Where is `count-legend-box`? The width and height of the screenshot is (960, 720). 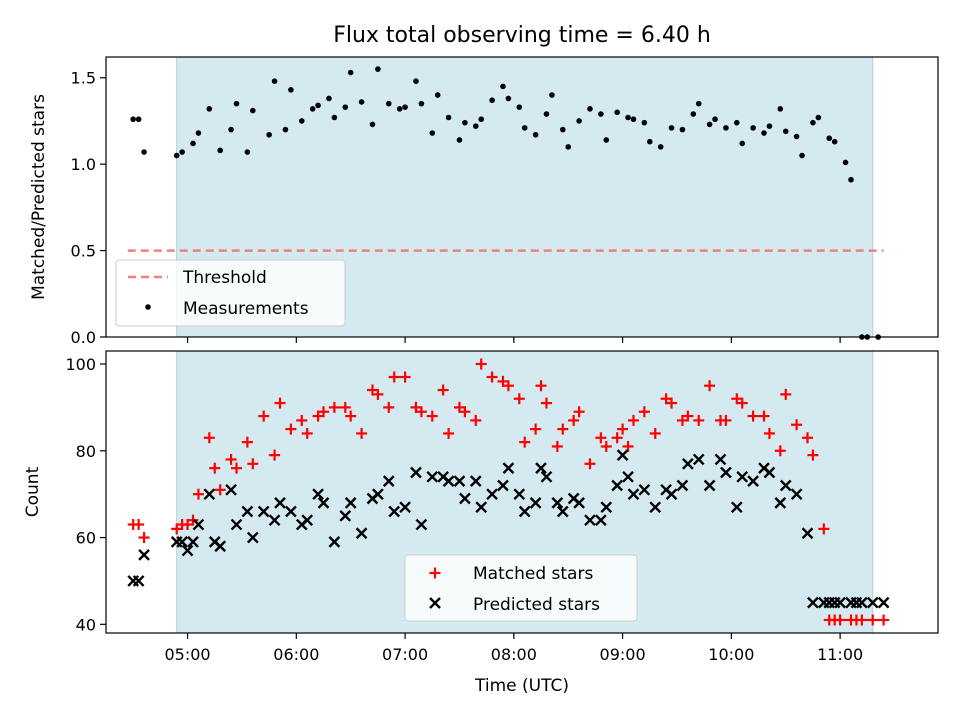
count-legend-box is located at coordinates (521, 588).